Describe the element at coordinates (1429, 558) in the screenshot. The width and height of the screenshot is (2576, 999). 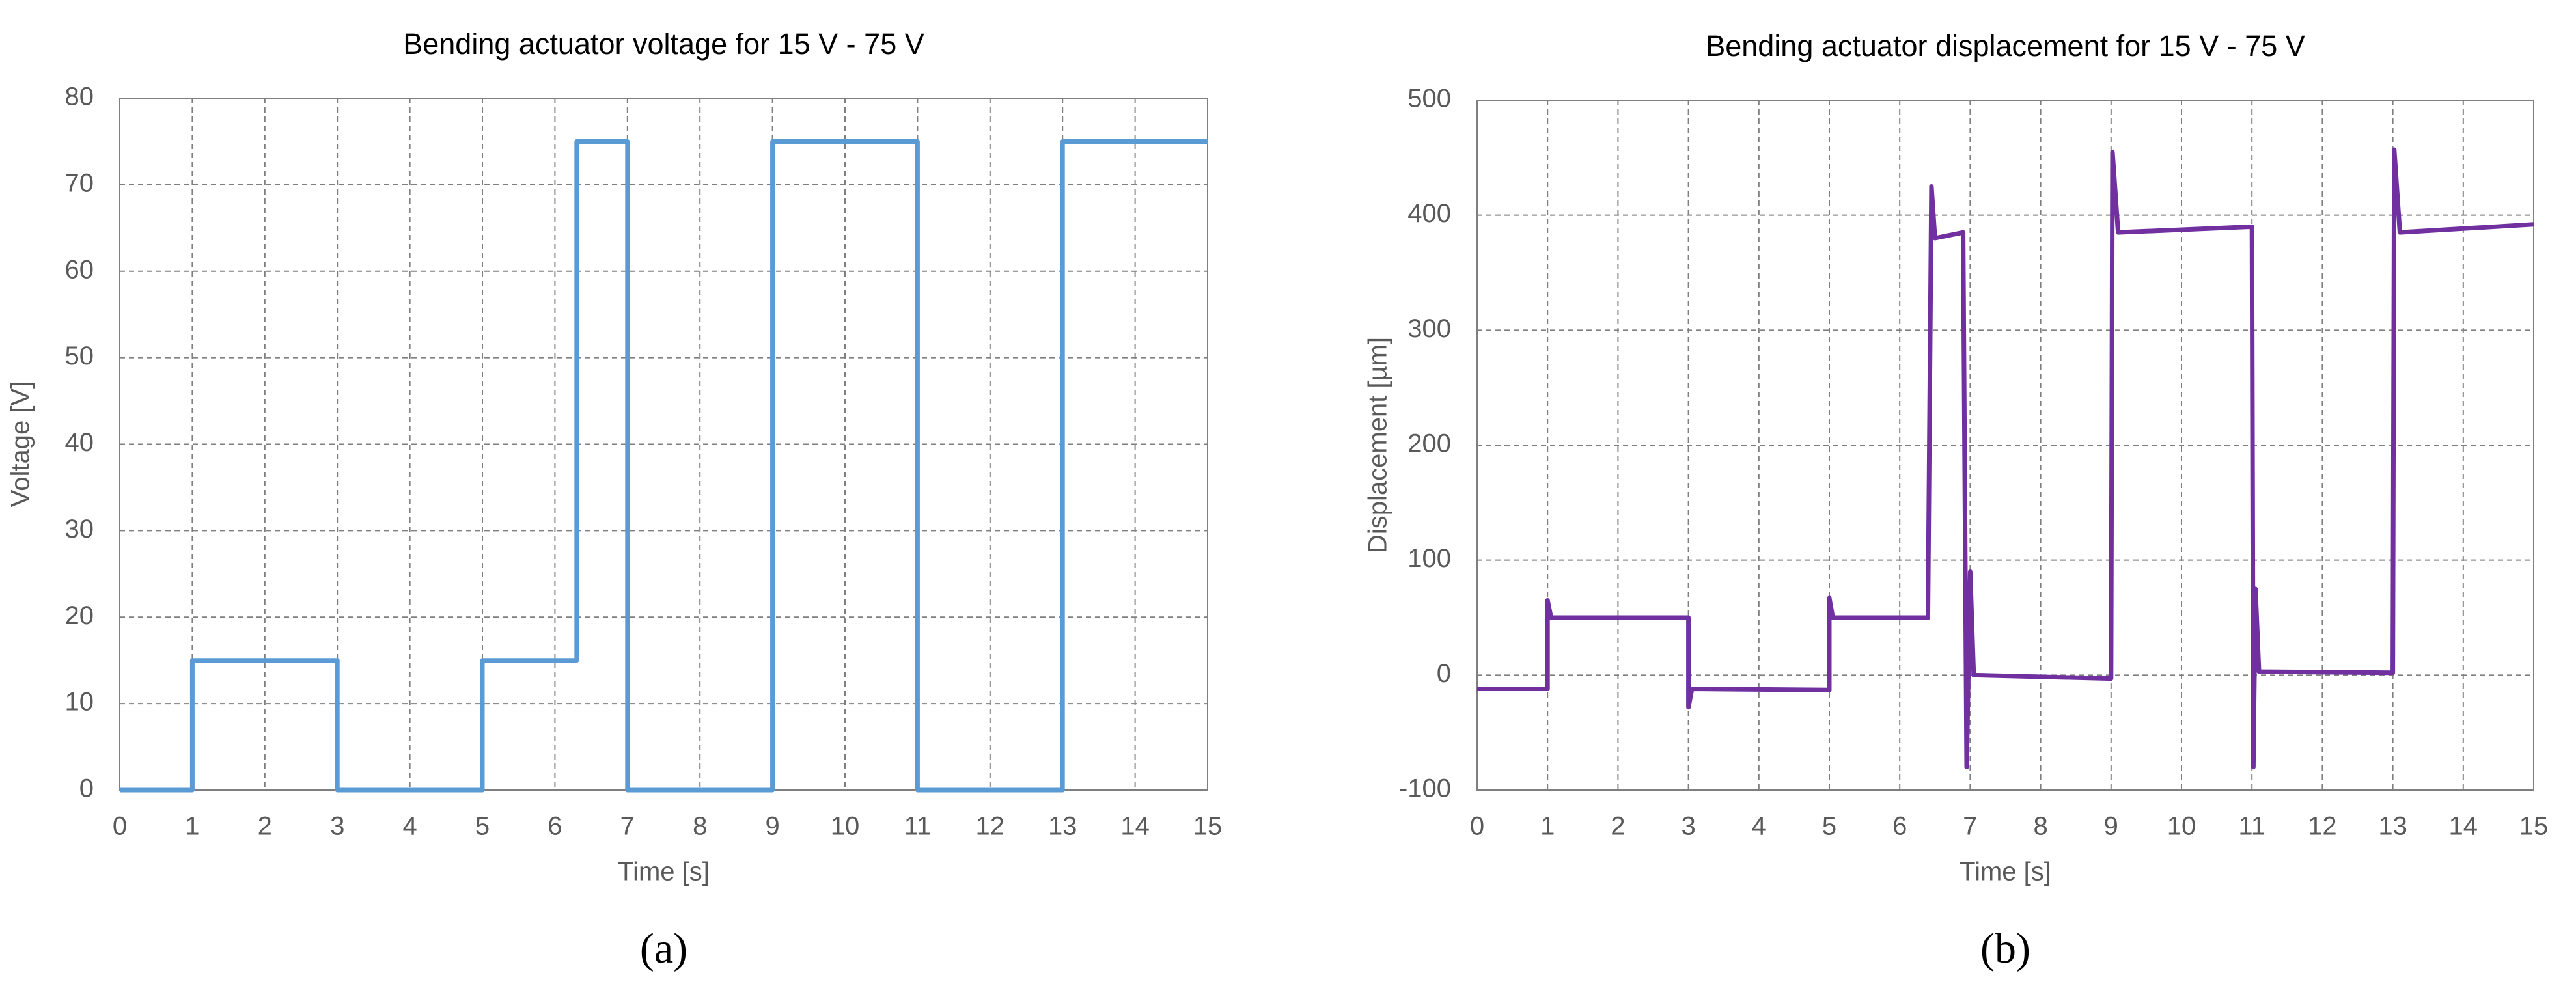
I see `y-tick-label: 100` at that location.